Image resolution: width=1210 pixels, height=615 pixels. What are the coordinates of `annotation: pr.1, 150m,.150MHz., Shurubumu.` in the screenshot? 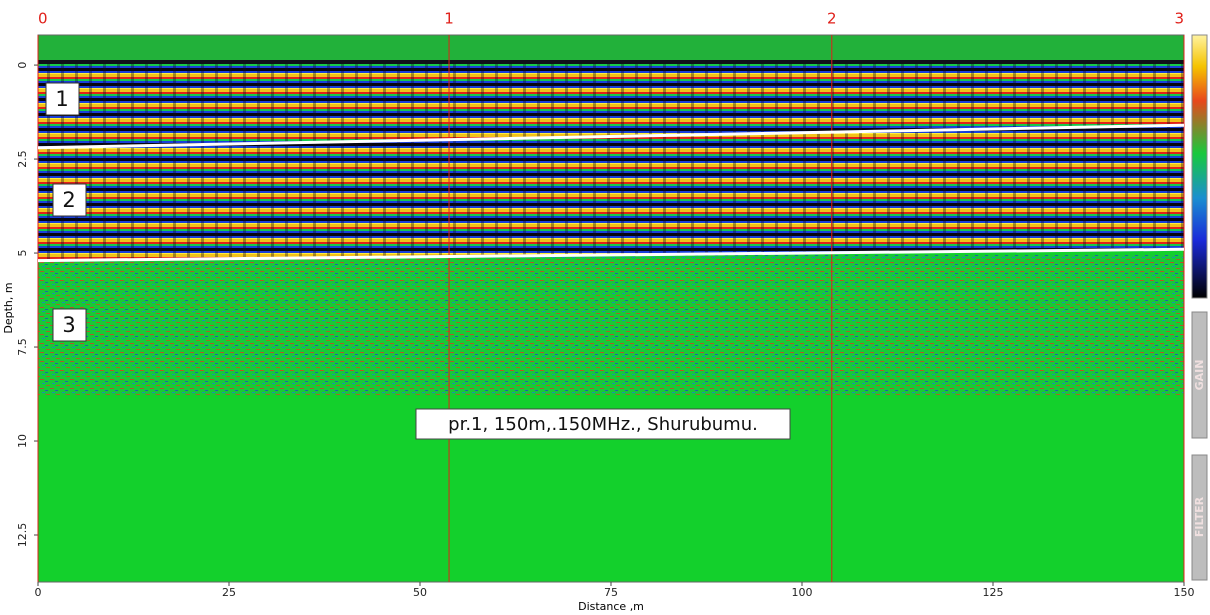 It's located at (603, 424).